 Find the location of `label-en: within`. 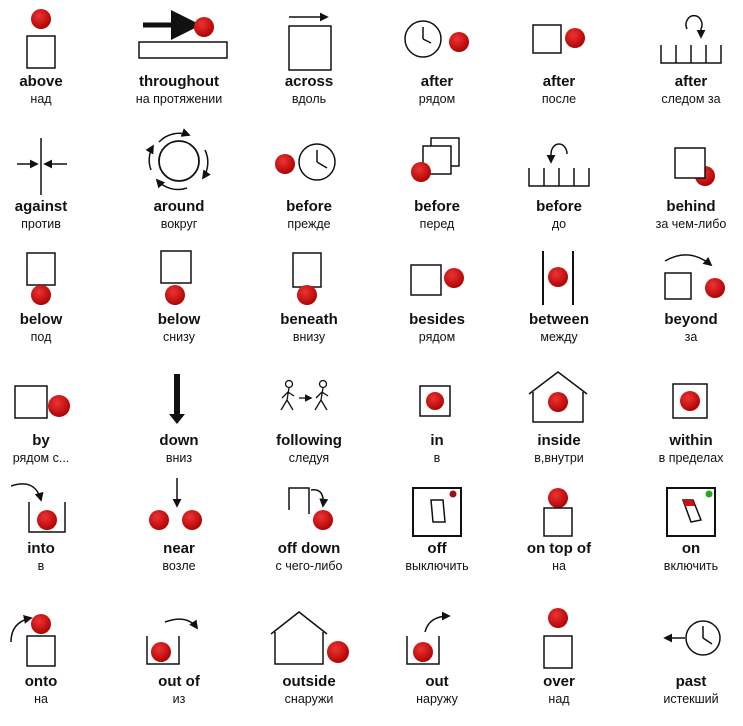

label-en: within is located at coordinates (691, 440).